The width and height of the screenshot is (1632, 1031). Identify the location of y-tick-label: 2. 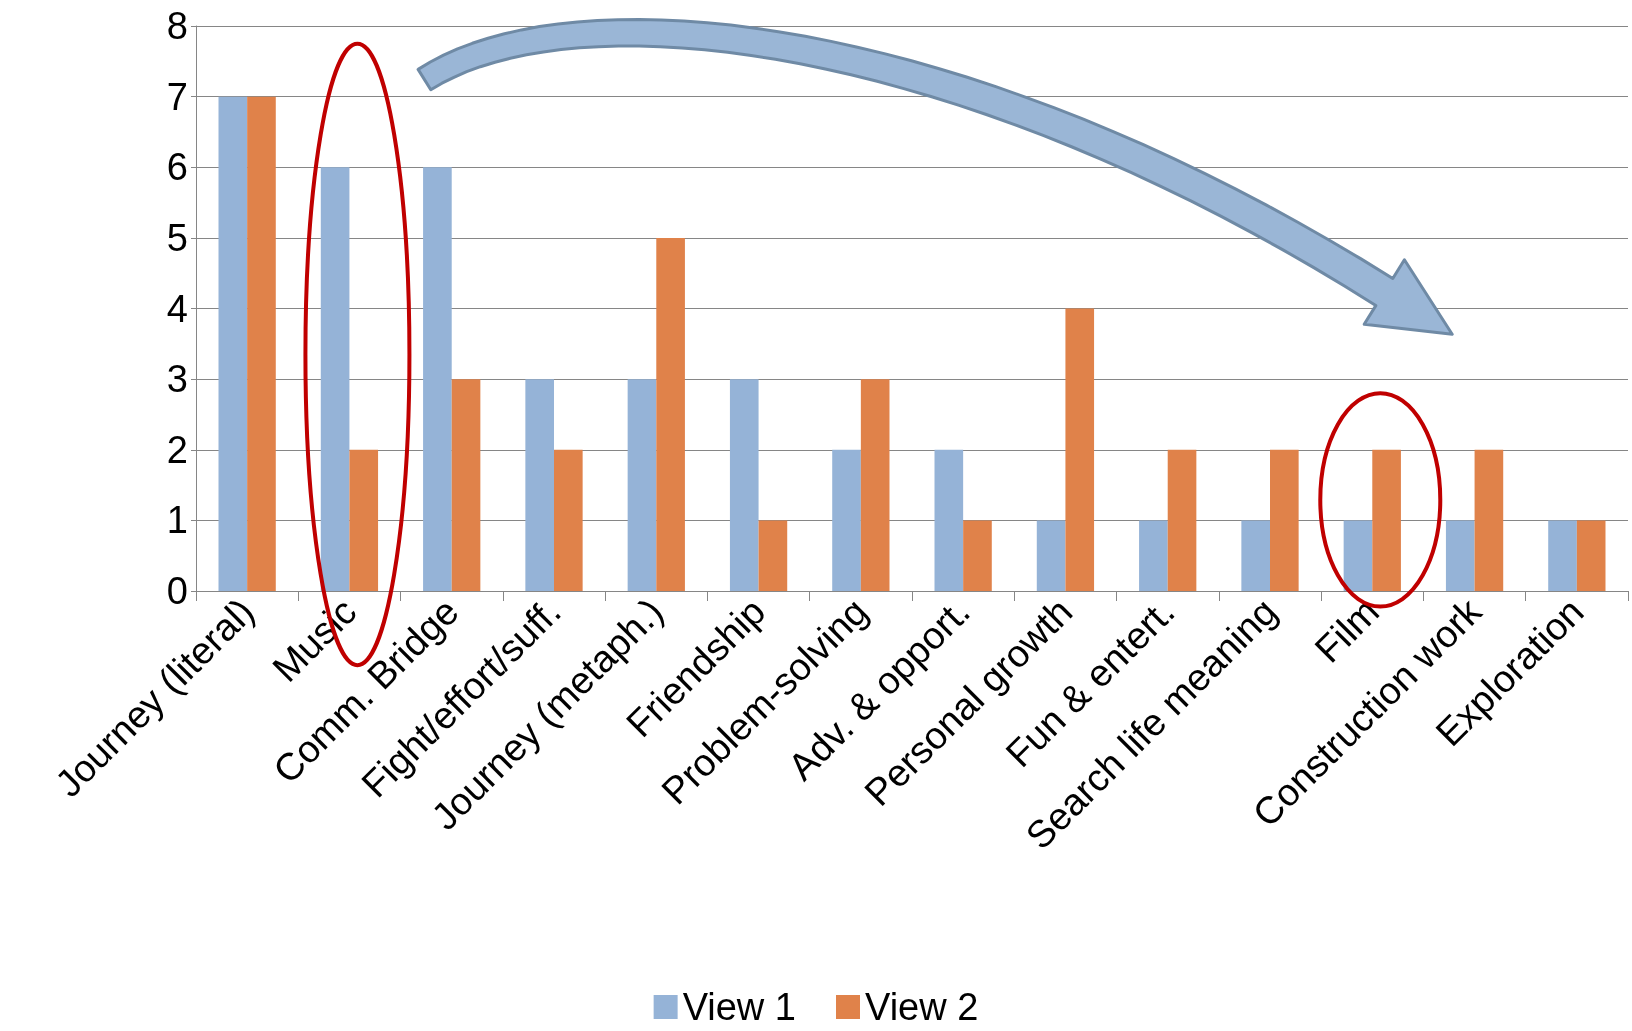
(177, 449).